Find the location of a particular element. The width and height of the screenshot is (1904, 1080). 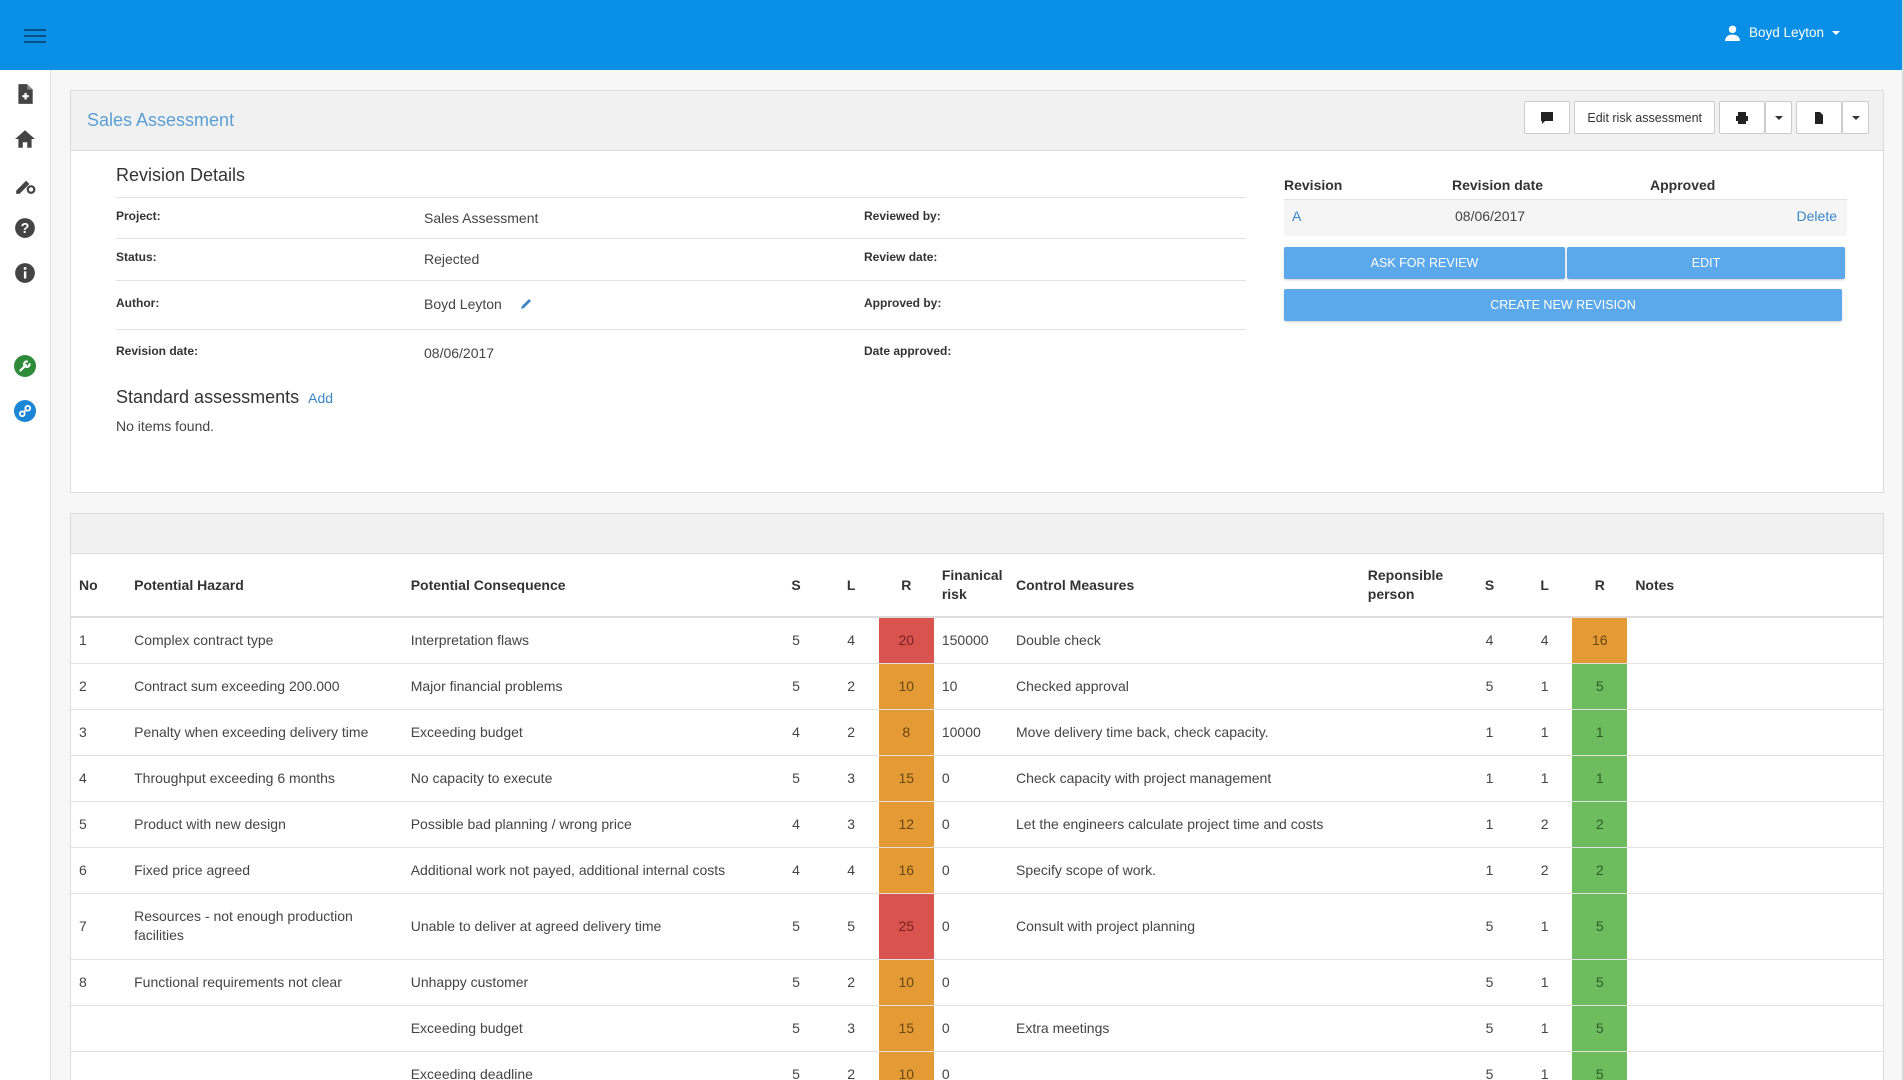

date-approved-label: Date approved: is located at coordinates (908, 351).